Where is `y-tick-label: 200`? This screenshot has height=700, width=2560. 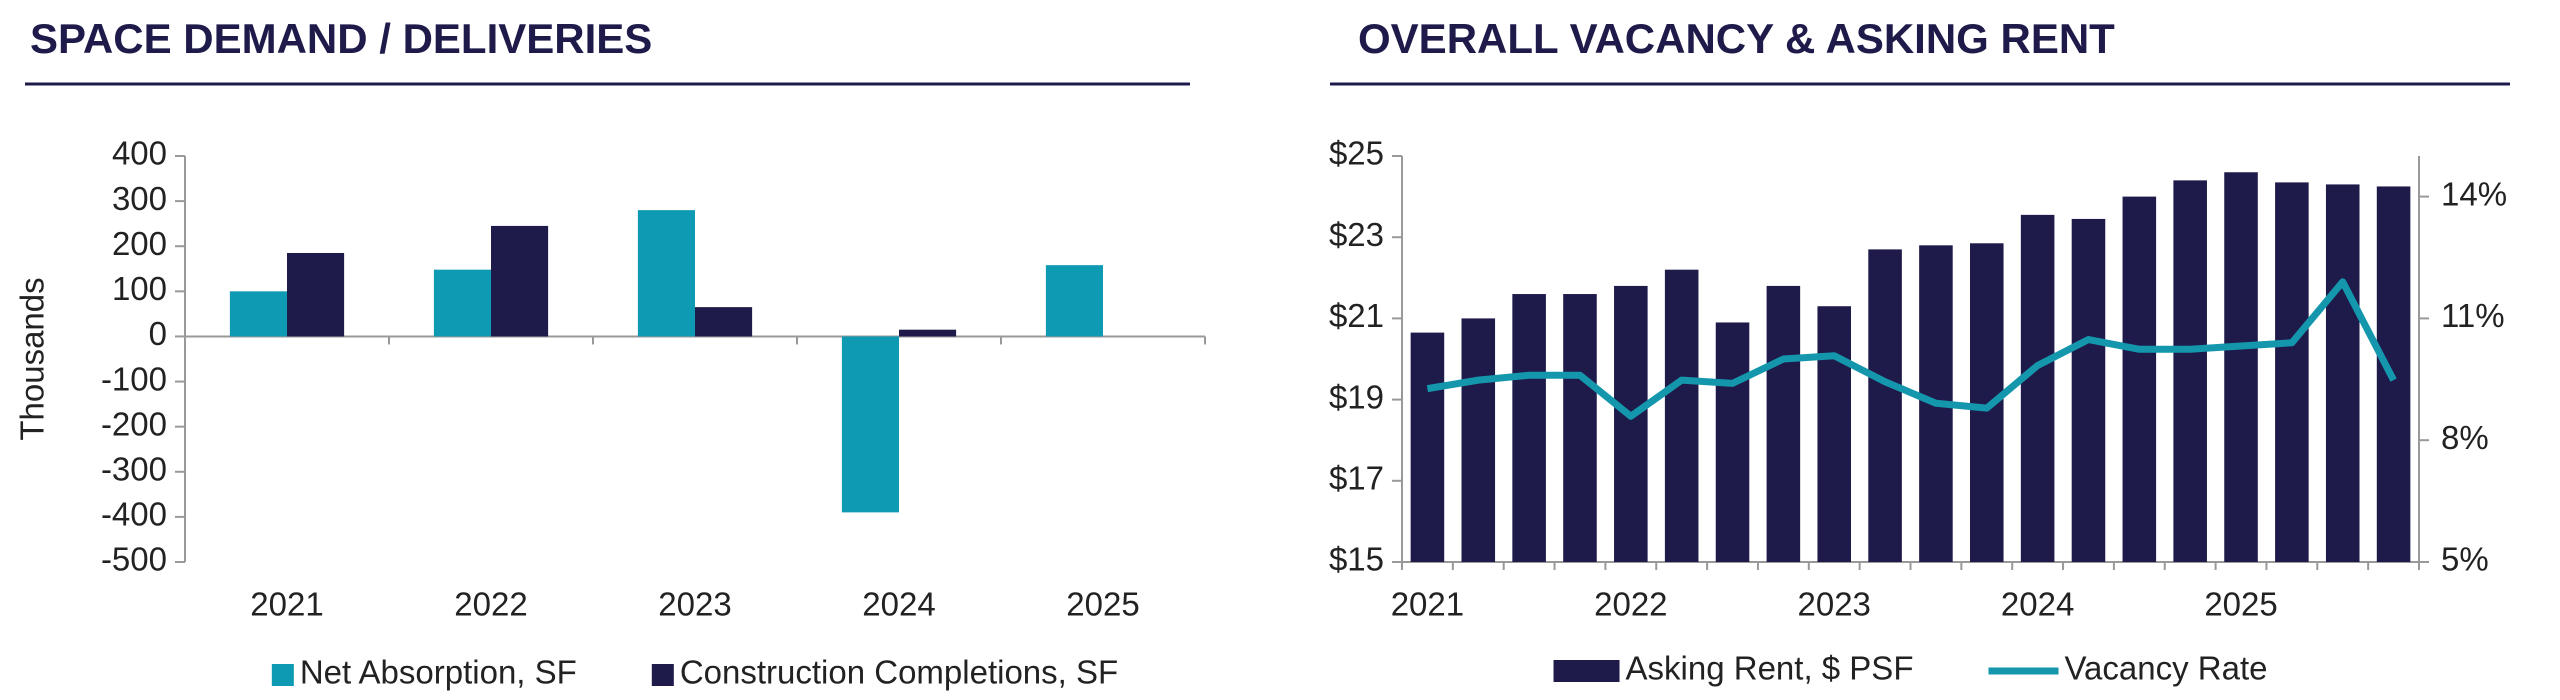
y-tick-label: 200 is located at coordinates (139, 243).